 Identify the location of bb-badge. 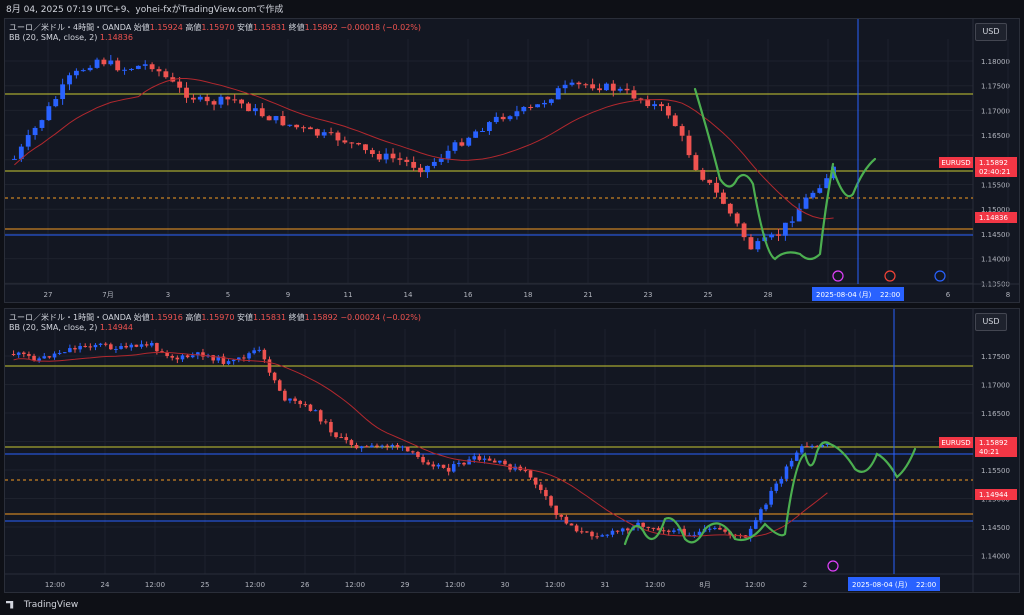
(996, 494).